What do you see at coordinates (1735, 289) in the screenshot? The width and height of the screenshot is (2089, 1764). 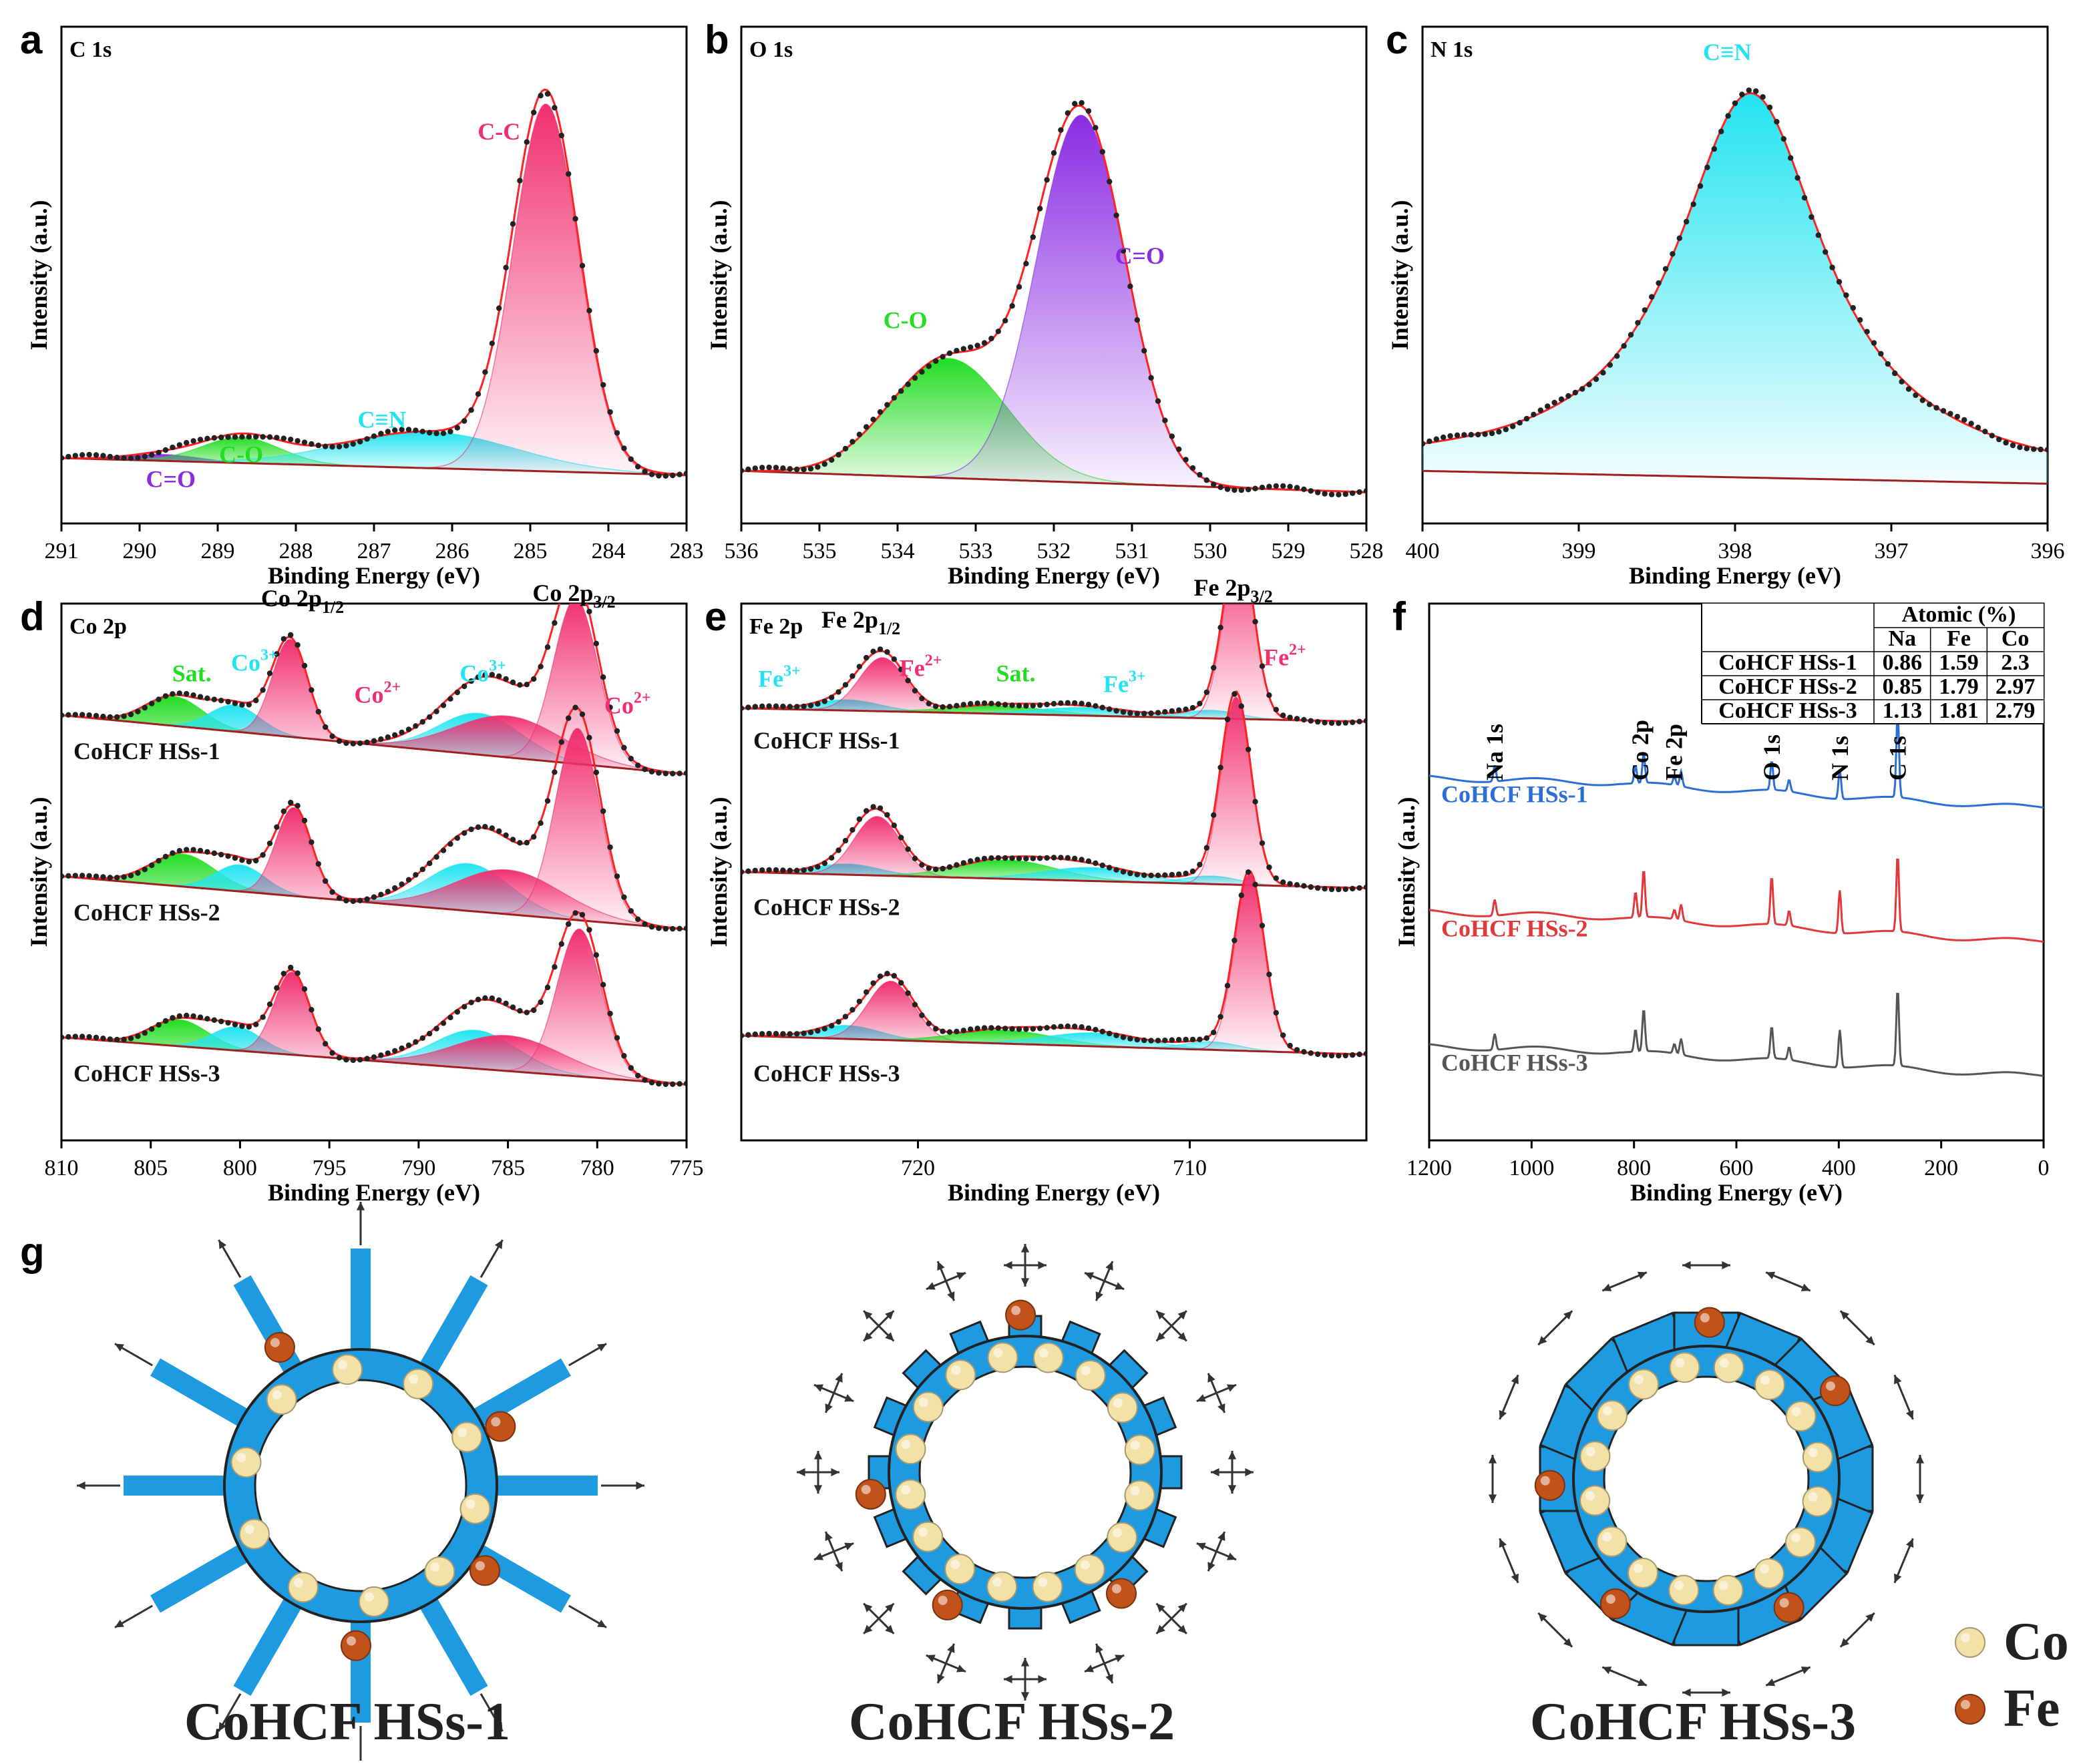 I see `component-c-n` at bounding box center [1735, 289].